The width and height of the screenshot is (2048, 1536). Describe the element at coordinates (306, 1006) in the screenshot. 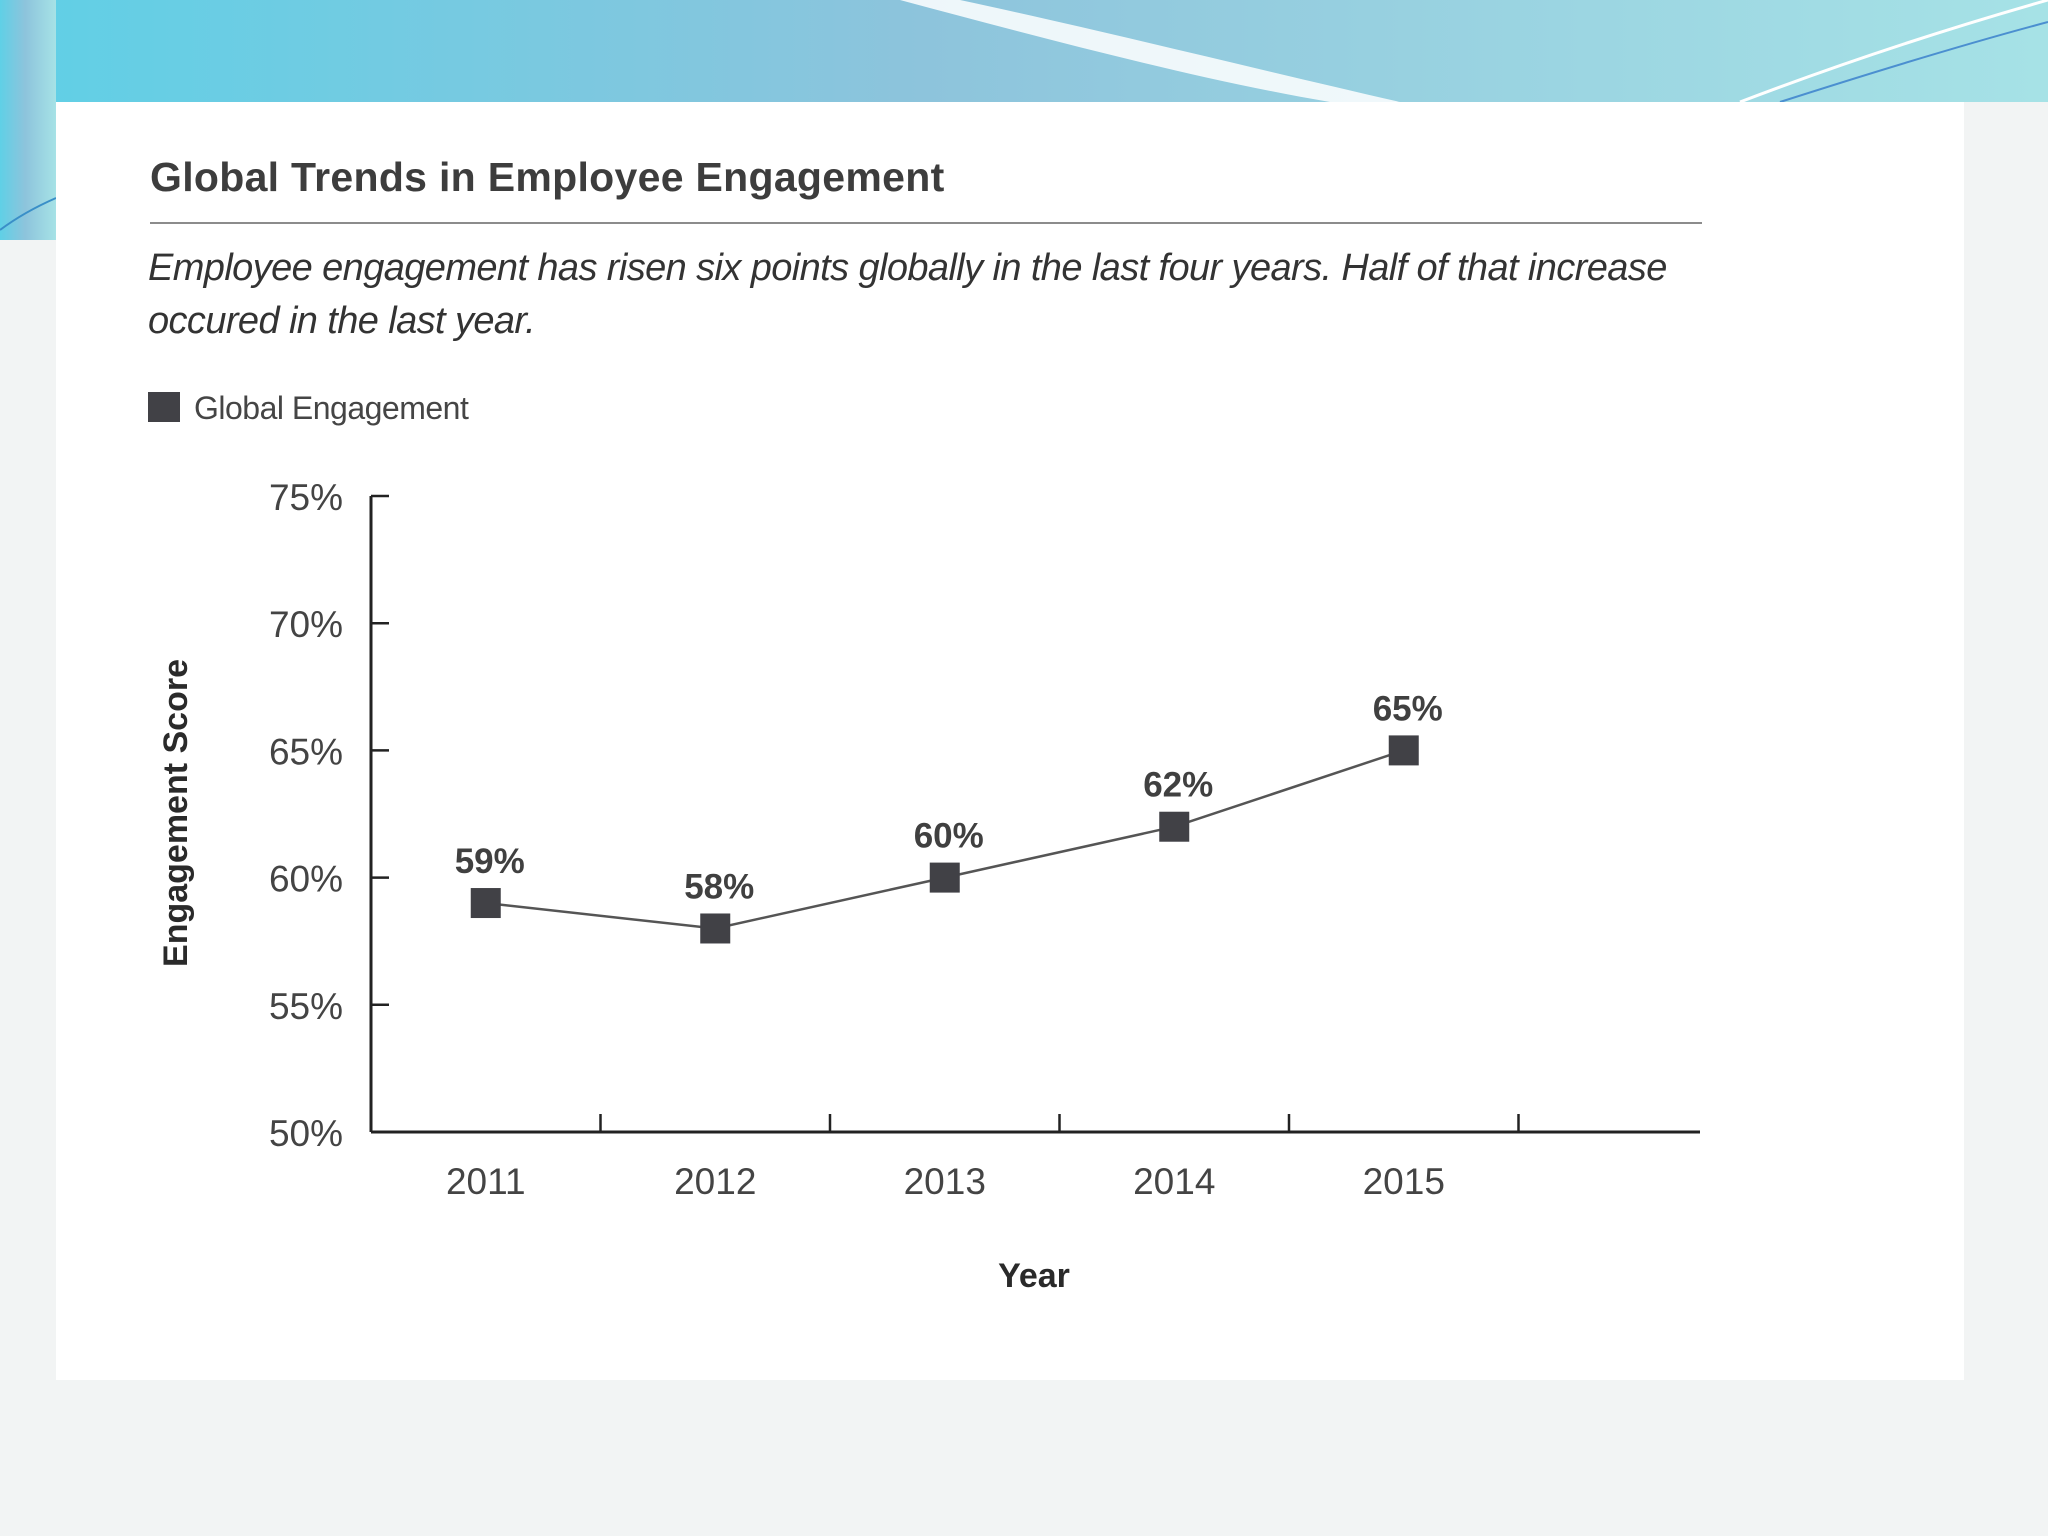

I see `y-tick-label: 55%` at that location.